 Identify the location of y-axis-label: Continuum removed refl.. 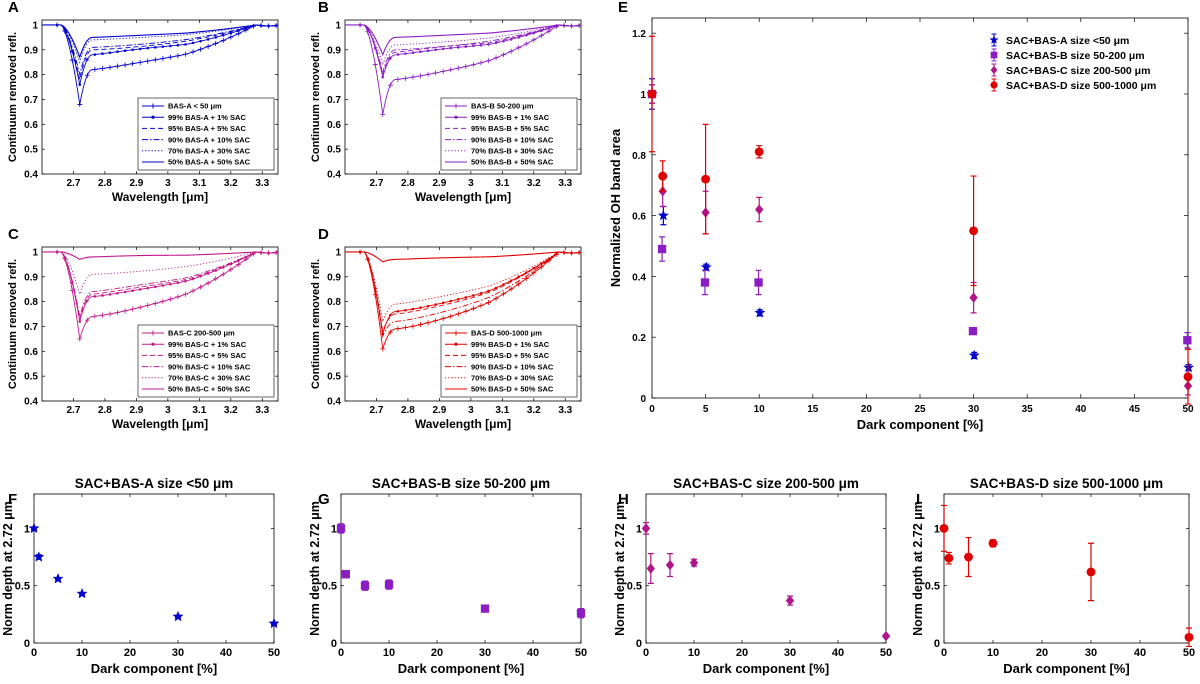
(316, 97).